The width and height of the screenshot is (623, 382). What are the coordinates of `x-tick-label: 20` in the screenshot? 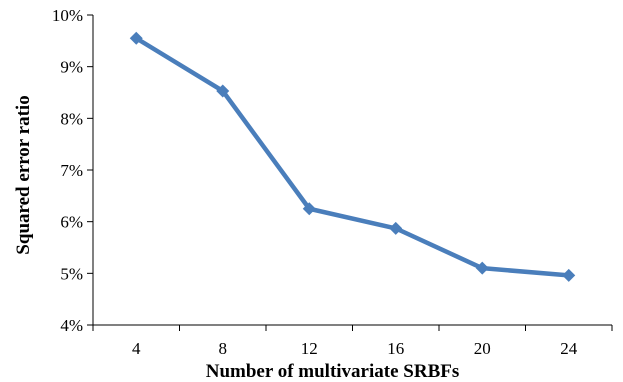 It's located at (482, 348).